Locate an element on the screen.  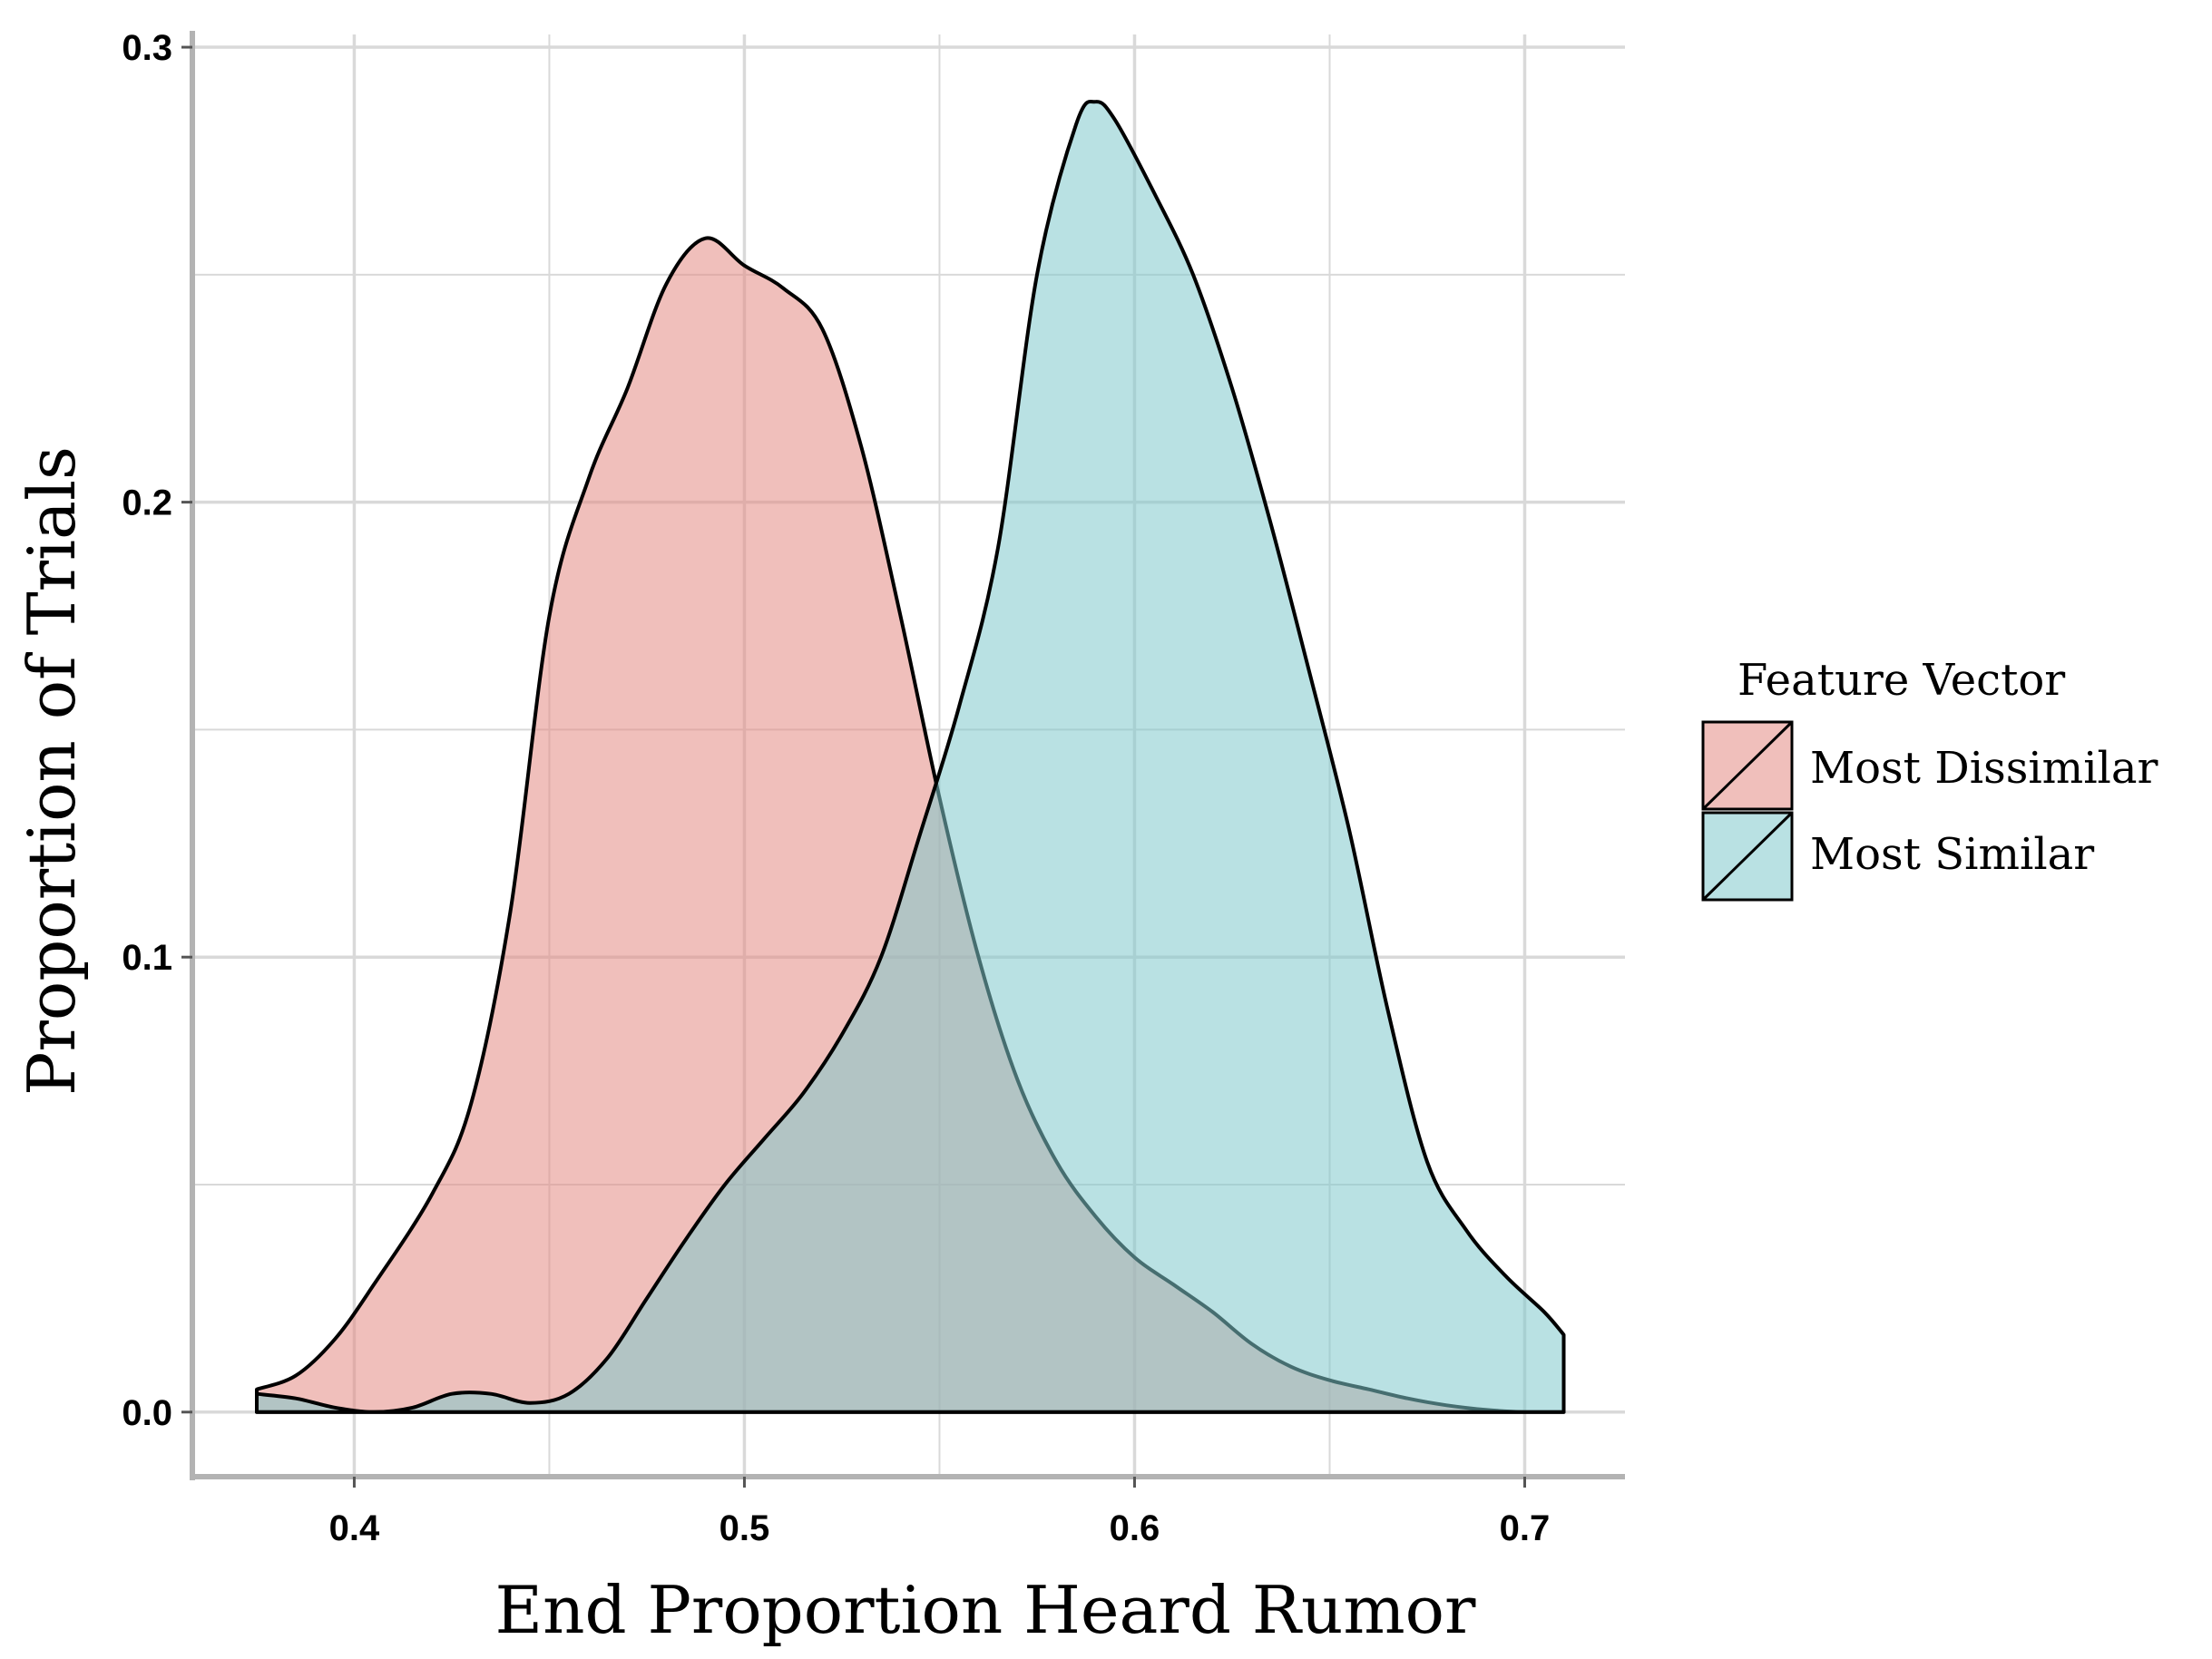
legend-title: Feature Vector is located at coordinates (1901, 680).